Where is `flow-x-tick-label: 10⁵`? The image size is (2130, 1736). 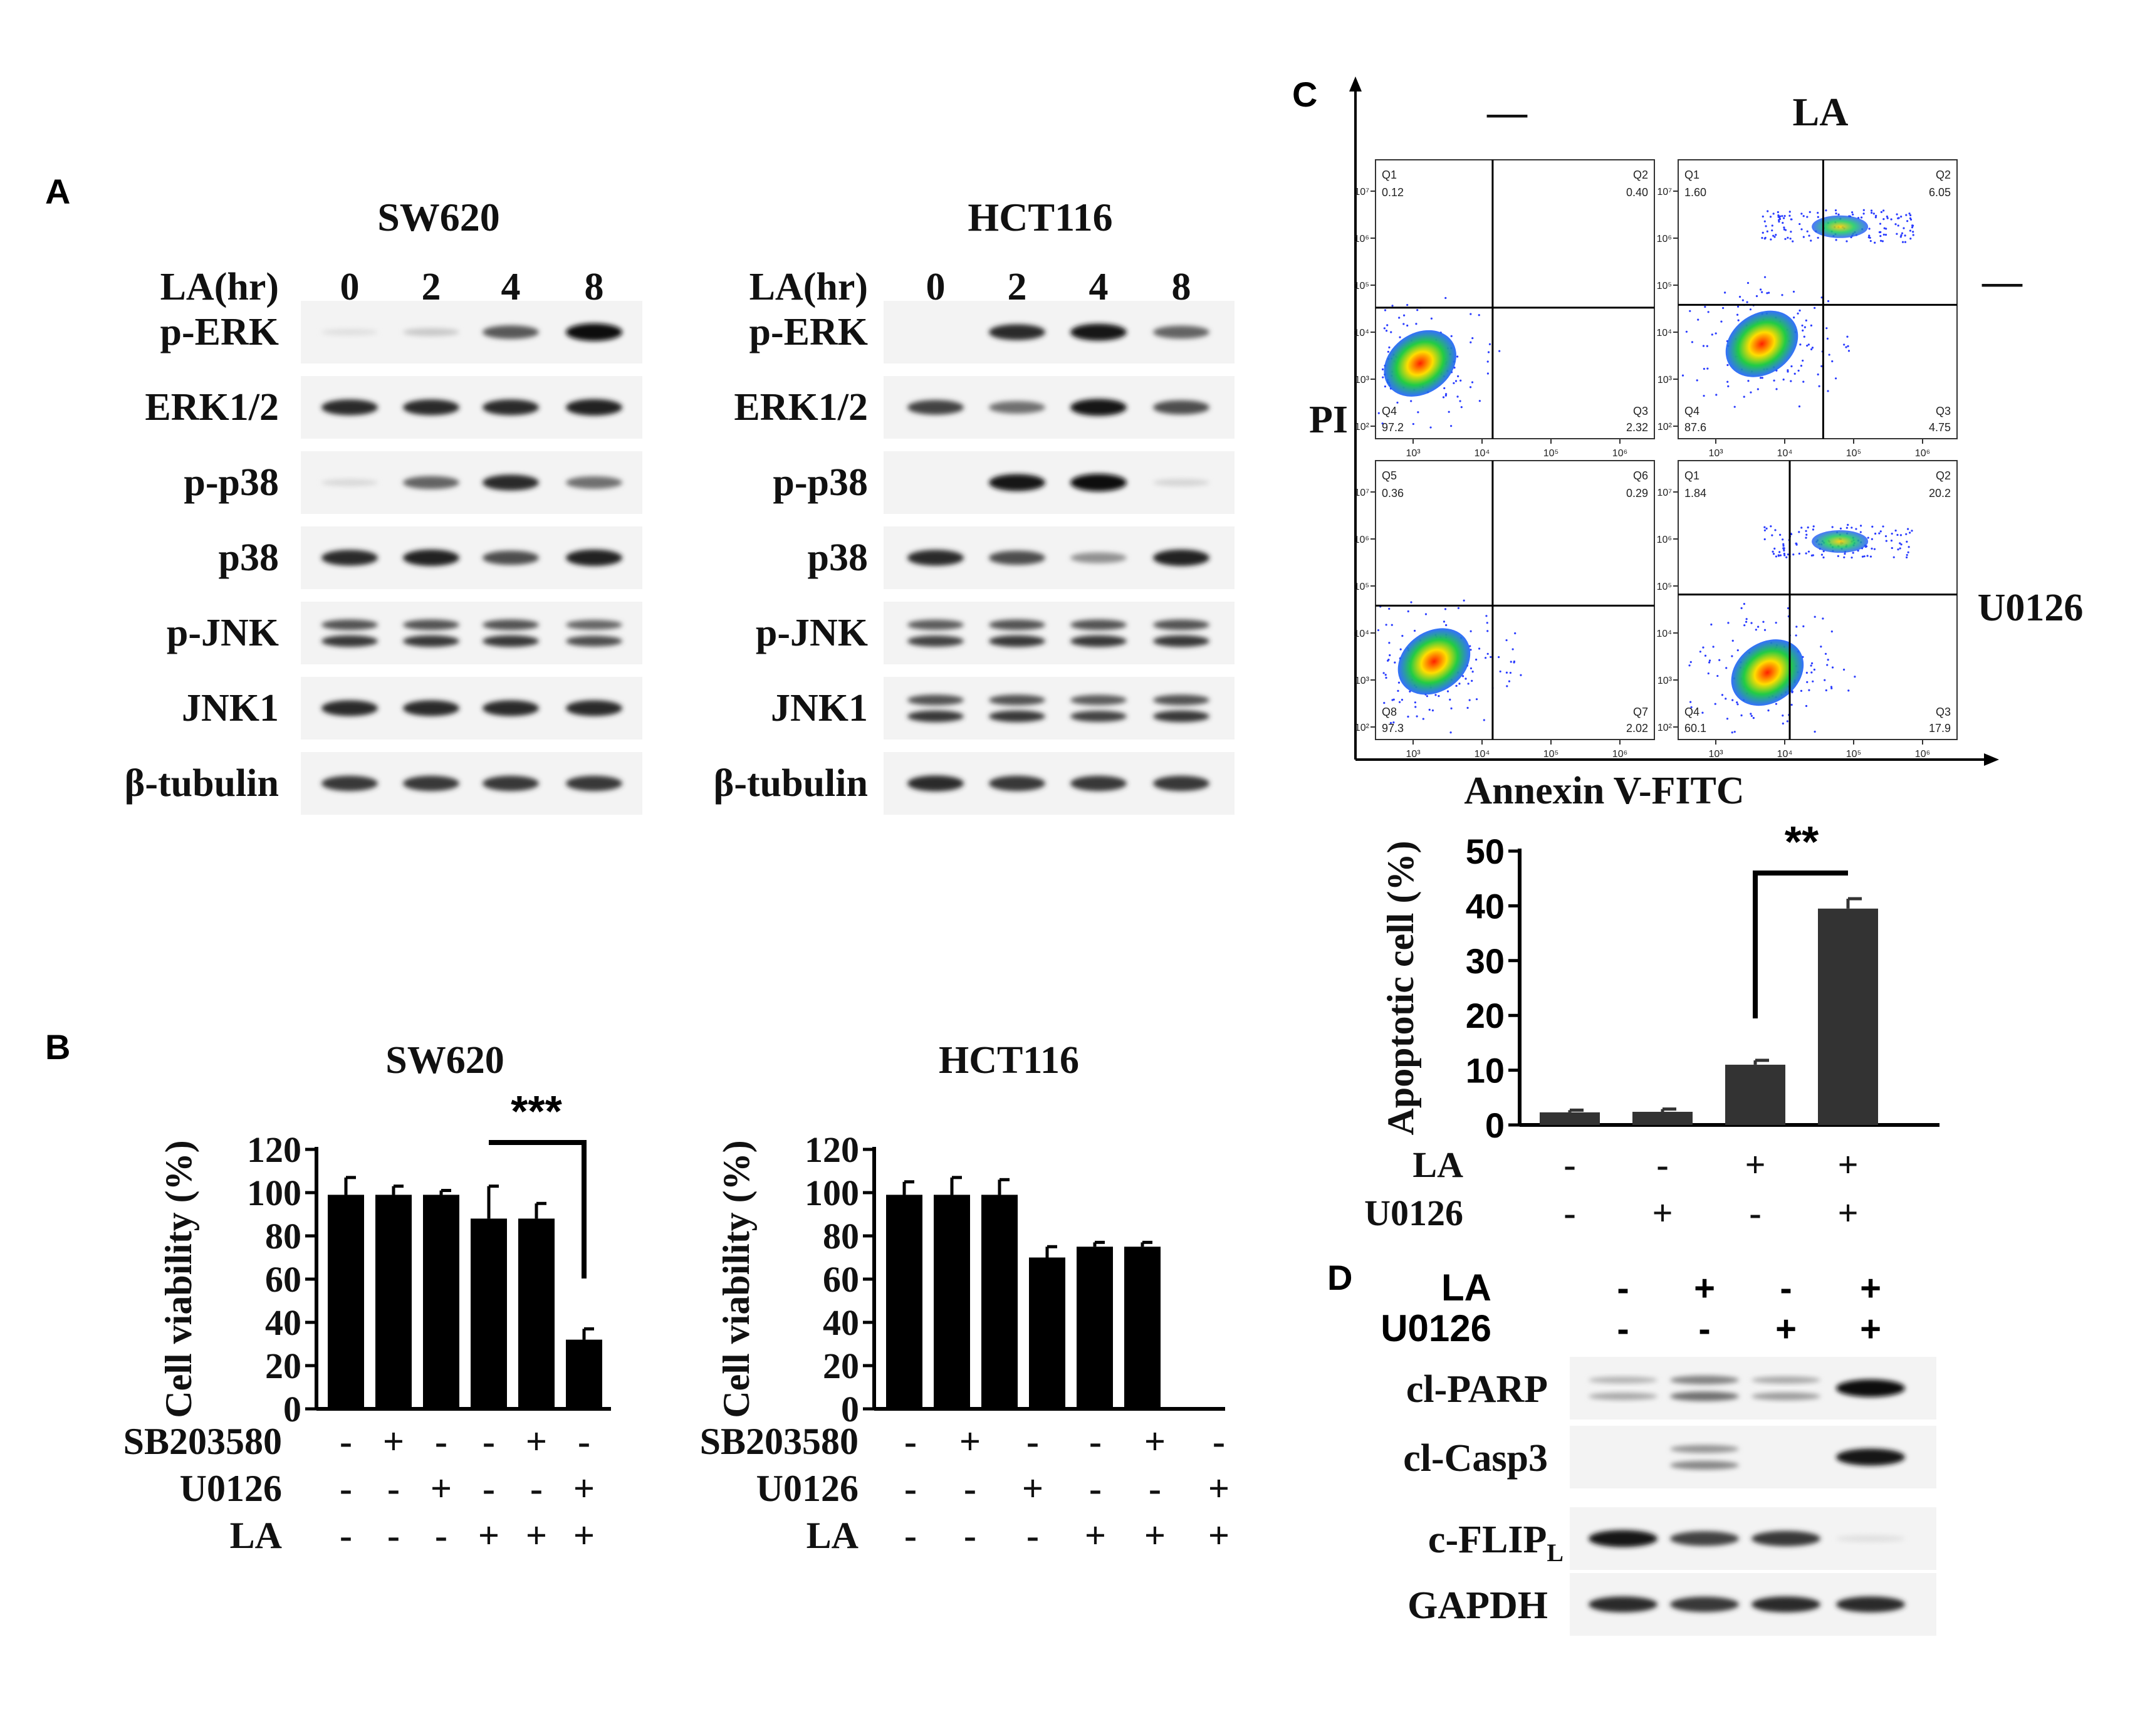
flow-x-tick-label: 10⁵ is located at coordinates (1853, 453).